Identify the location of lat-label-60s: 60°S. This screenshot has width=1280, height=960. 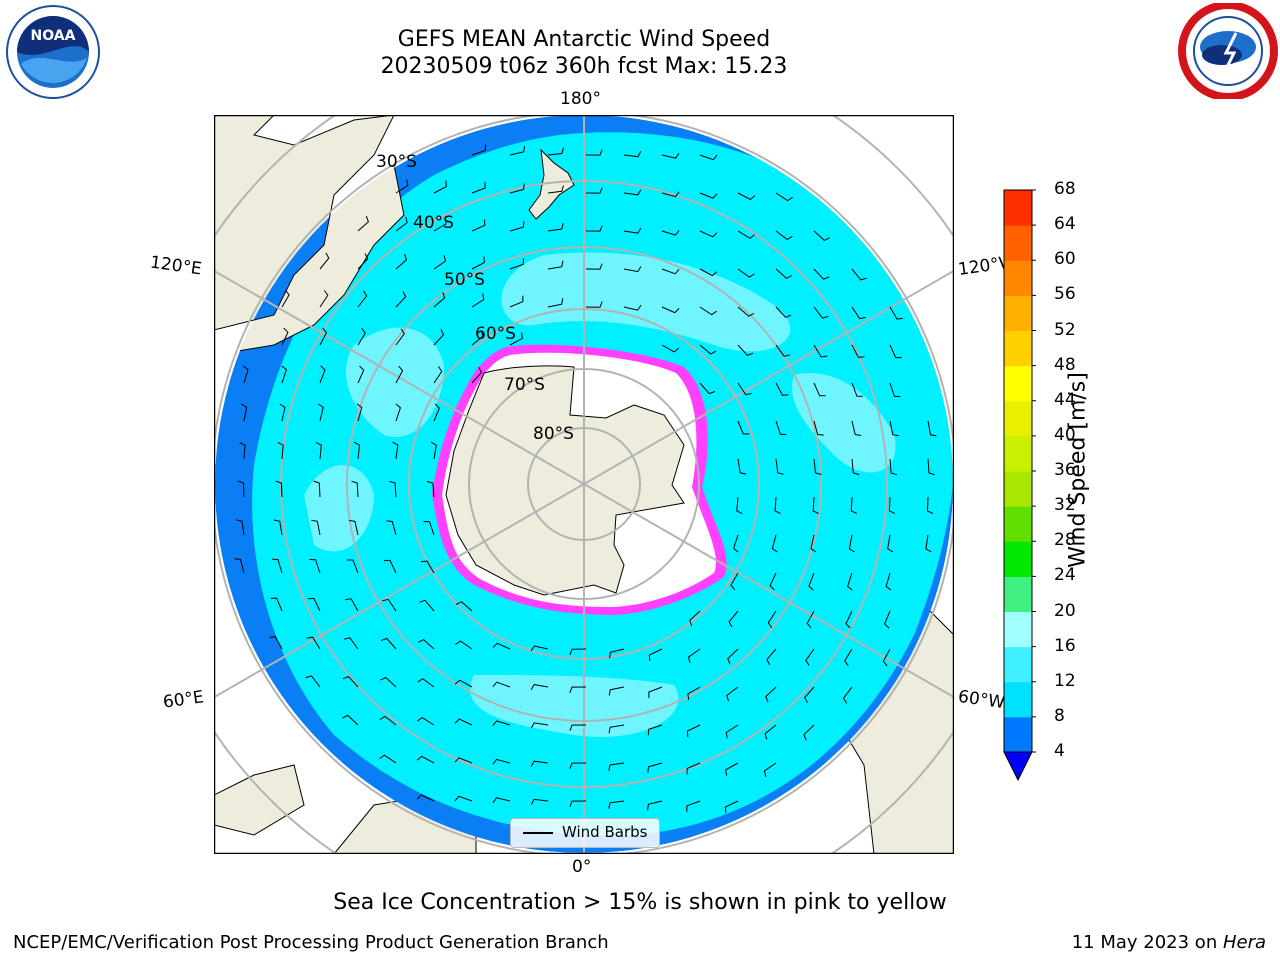
(495, 334).